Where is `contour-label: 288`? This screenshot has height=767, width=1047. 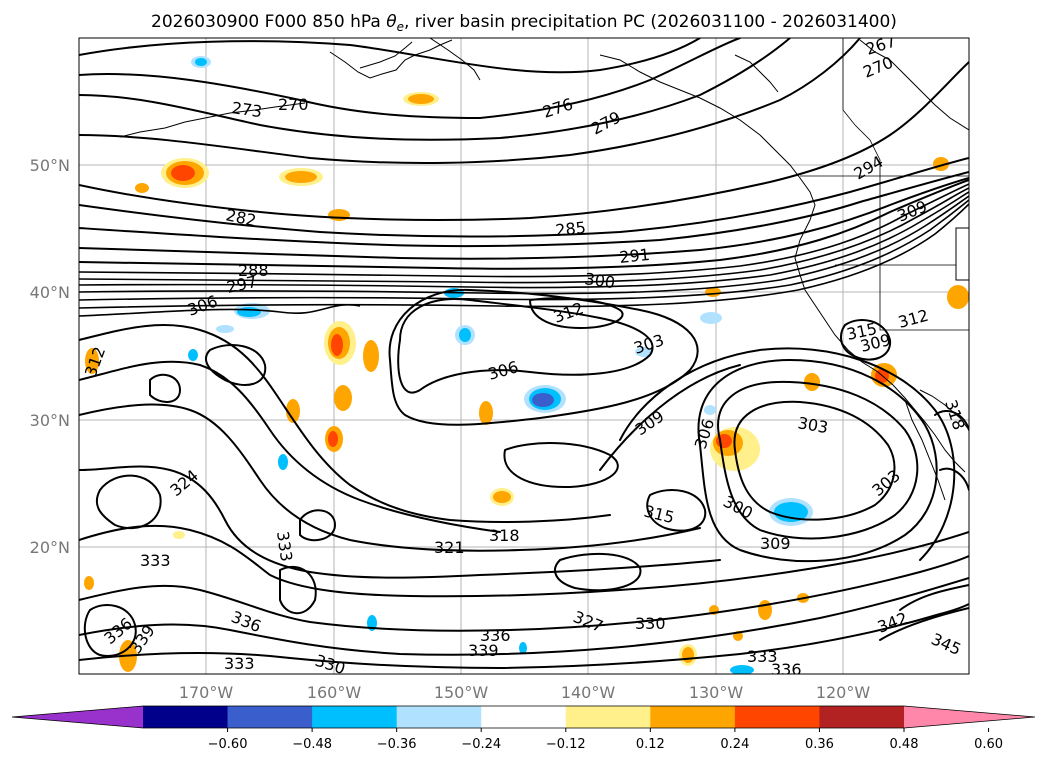
contour-label: 288 is located at coordinates (253, 270).